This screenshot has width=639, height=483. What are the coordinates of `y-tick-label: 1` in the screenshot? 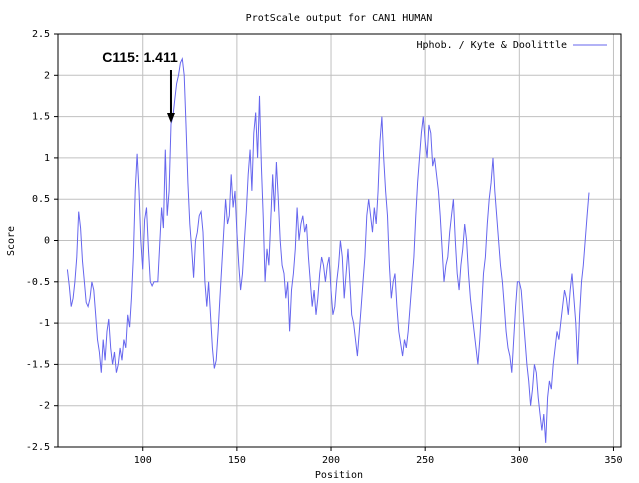 It's located at (47, 158).